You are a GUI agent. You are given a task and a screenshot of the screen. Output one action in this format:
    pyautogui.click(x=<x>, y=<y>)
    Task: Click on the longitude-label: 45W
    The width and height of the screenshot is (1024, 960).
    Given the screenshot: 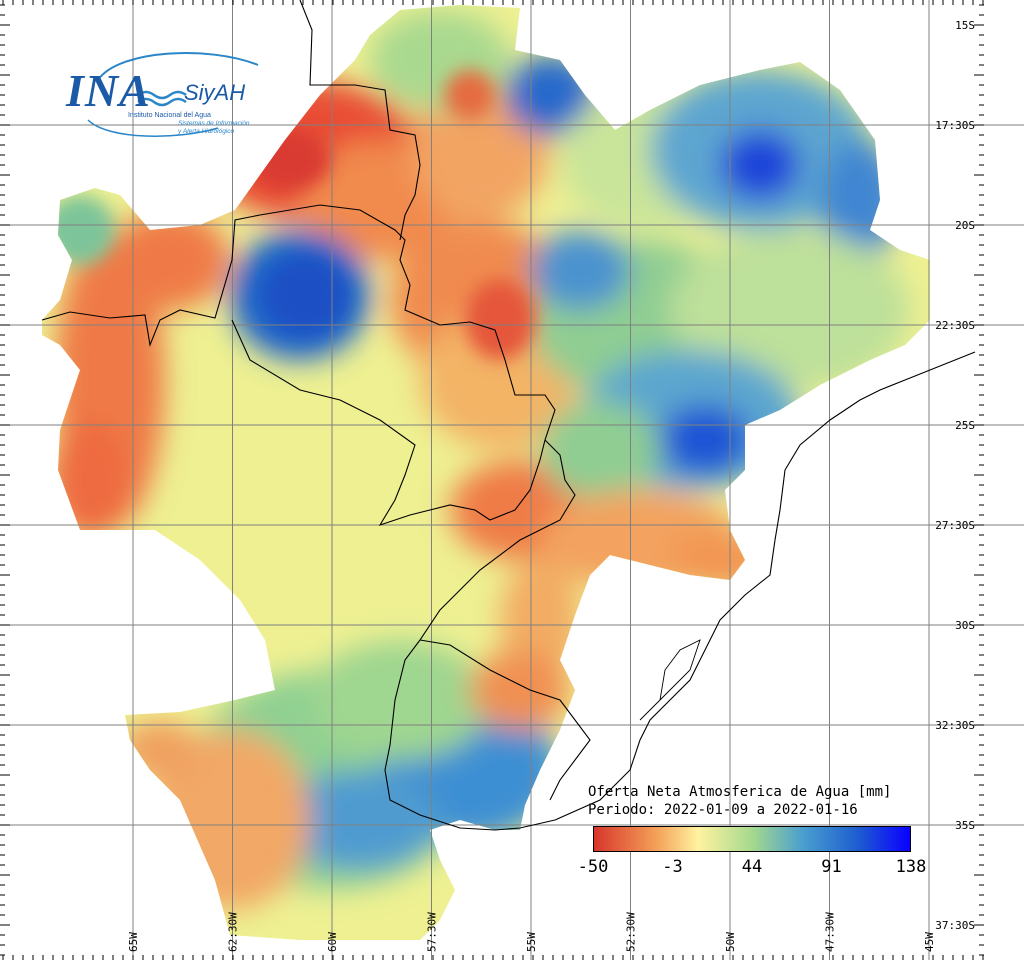 What is the action you would take?
    pyautogui.click(x=929, y=942)
    